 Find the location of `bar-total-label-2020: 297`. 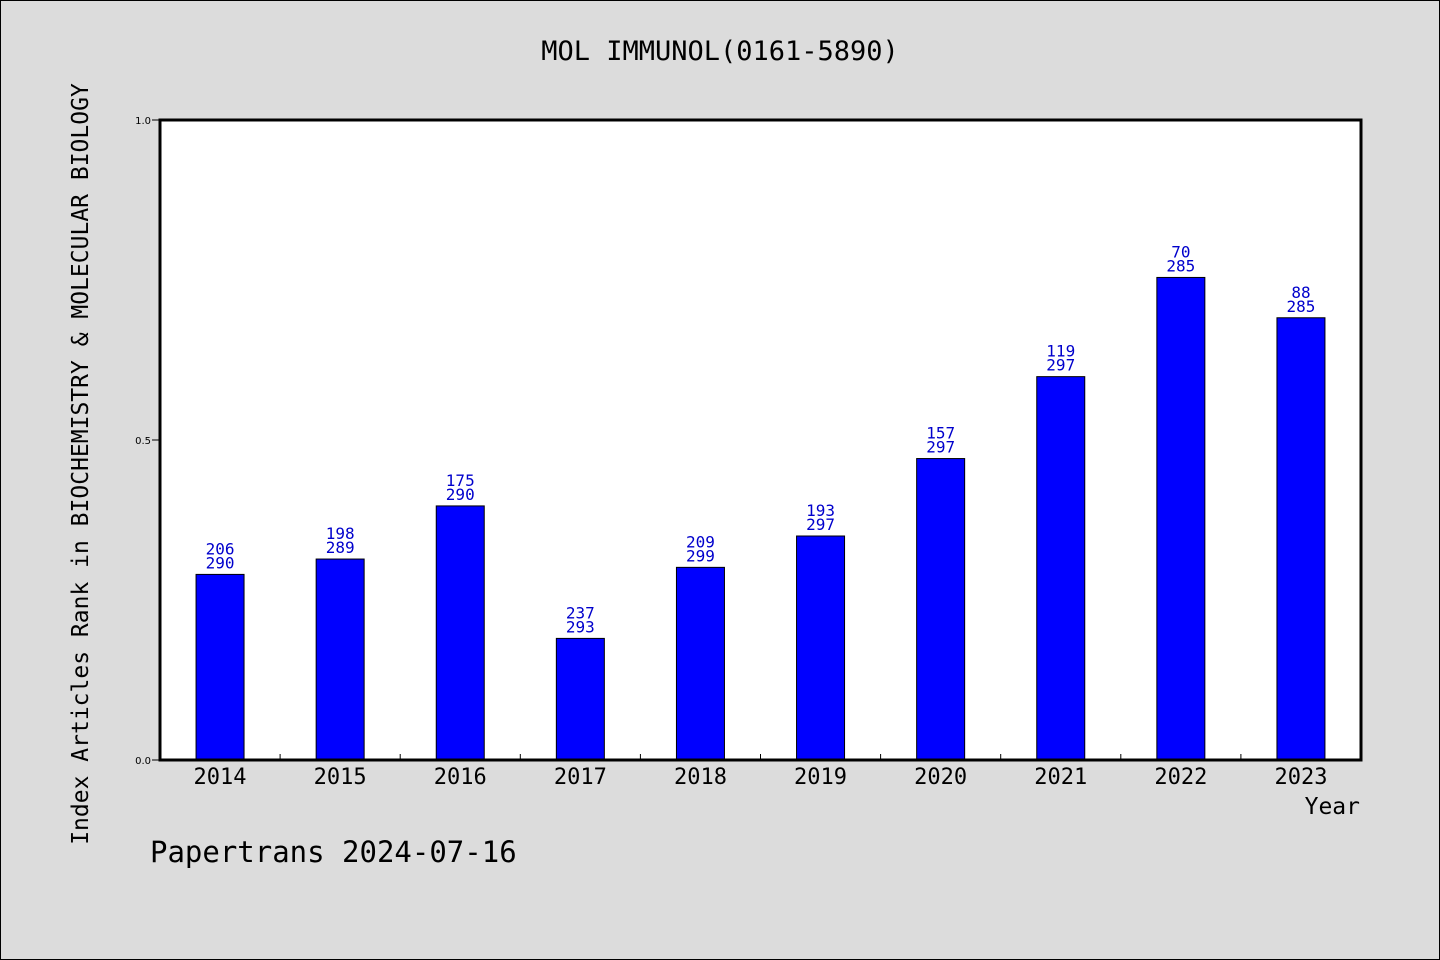

bar-total-label-2020: 297 is located at coordinates (940, 447).